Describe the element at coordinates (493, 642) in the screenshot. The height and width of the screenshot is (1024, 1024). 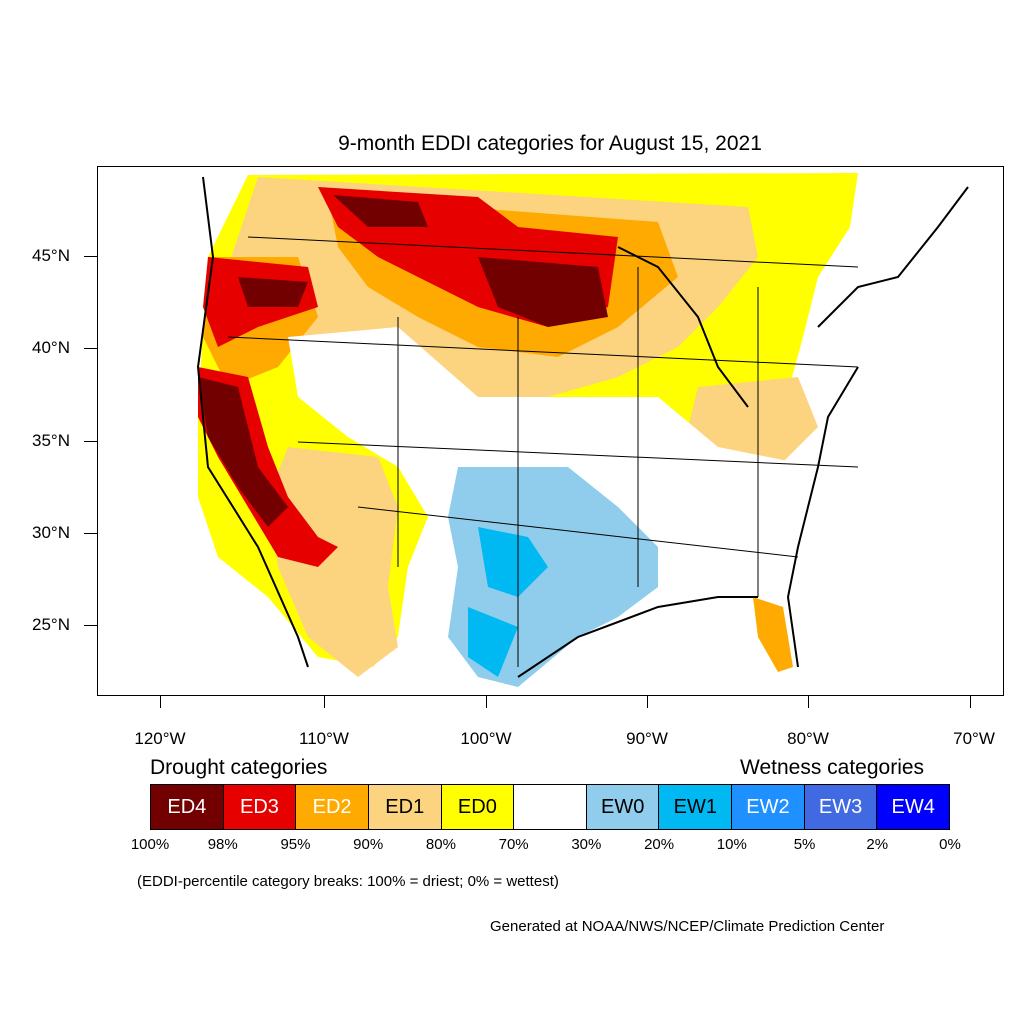
I see `ew1-region-south` at that location.